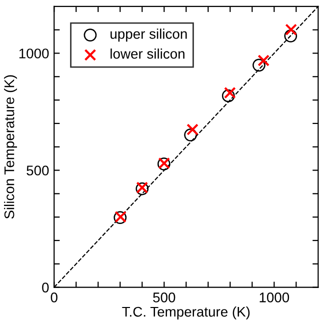  What do you see at coordinates (34, 53) in the screenshot?
I see `y-tick-label: 1000` at bounding box center [34, 53].